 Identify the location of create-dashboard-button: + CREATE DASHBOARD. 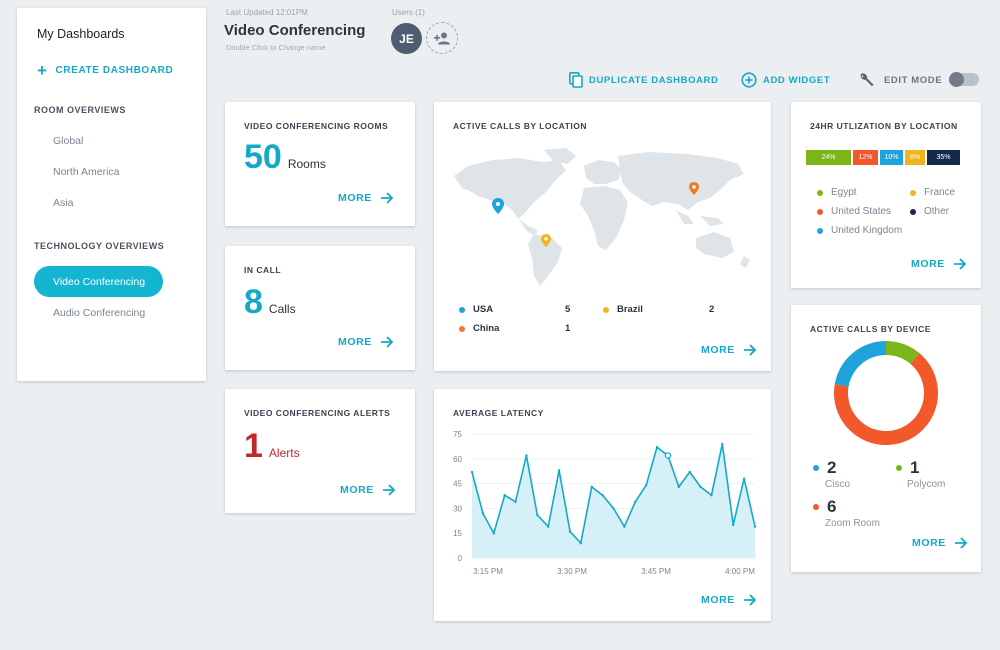
(105, 70).